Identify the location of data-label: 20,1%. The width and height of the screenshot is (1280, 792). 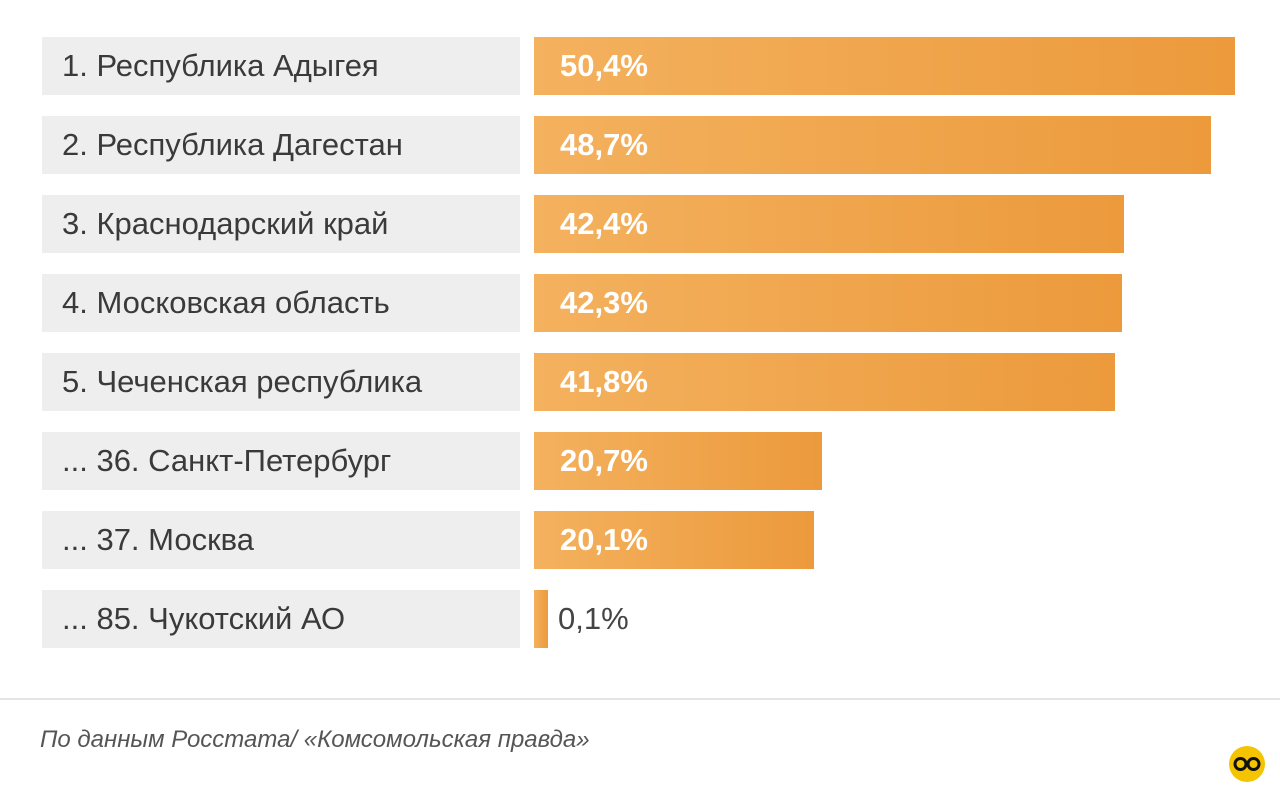
(604, 539).